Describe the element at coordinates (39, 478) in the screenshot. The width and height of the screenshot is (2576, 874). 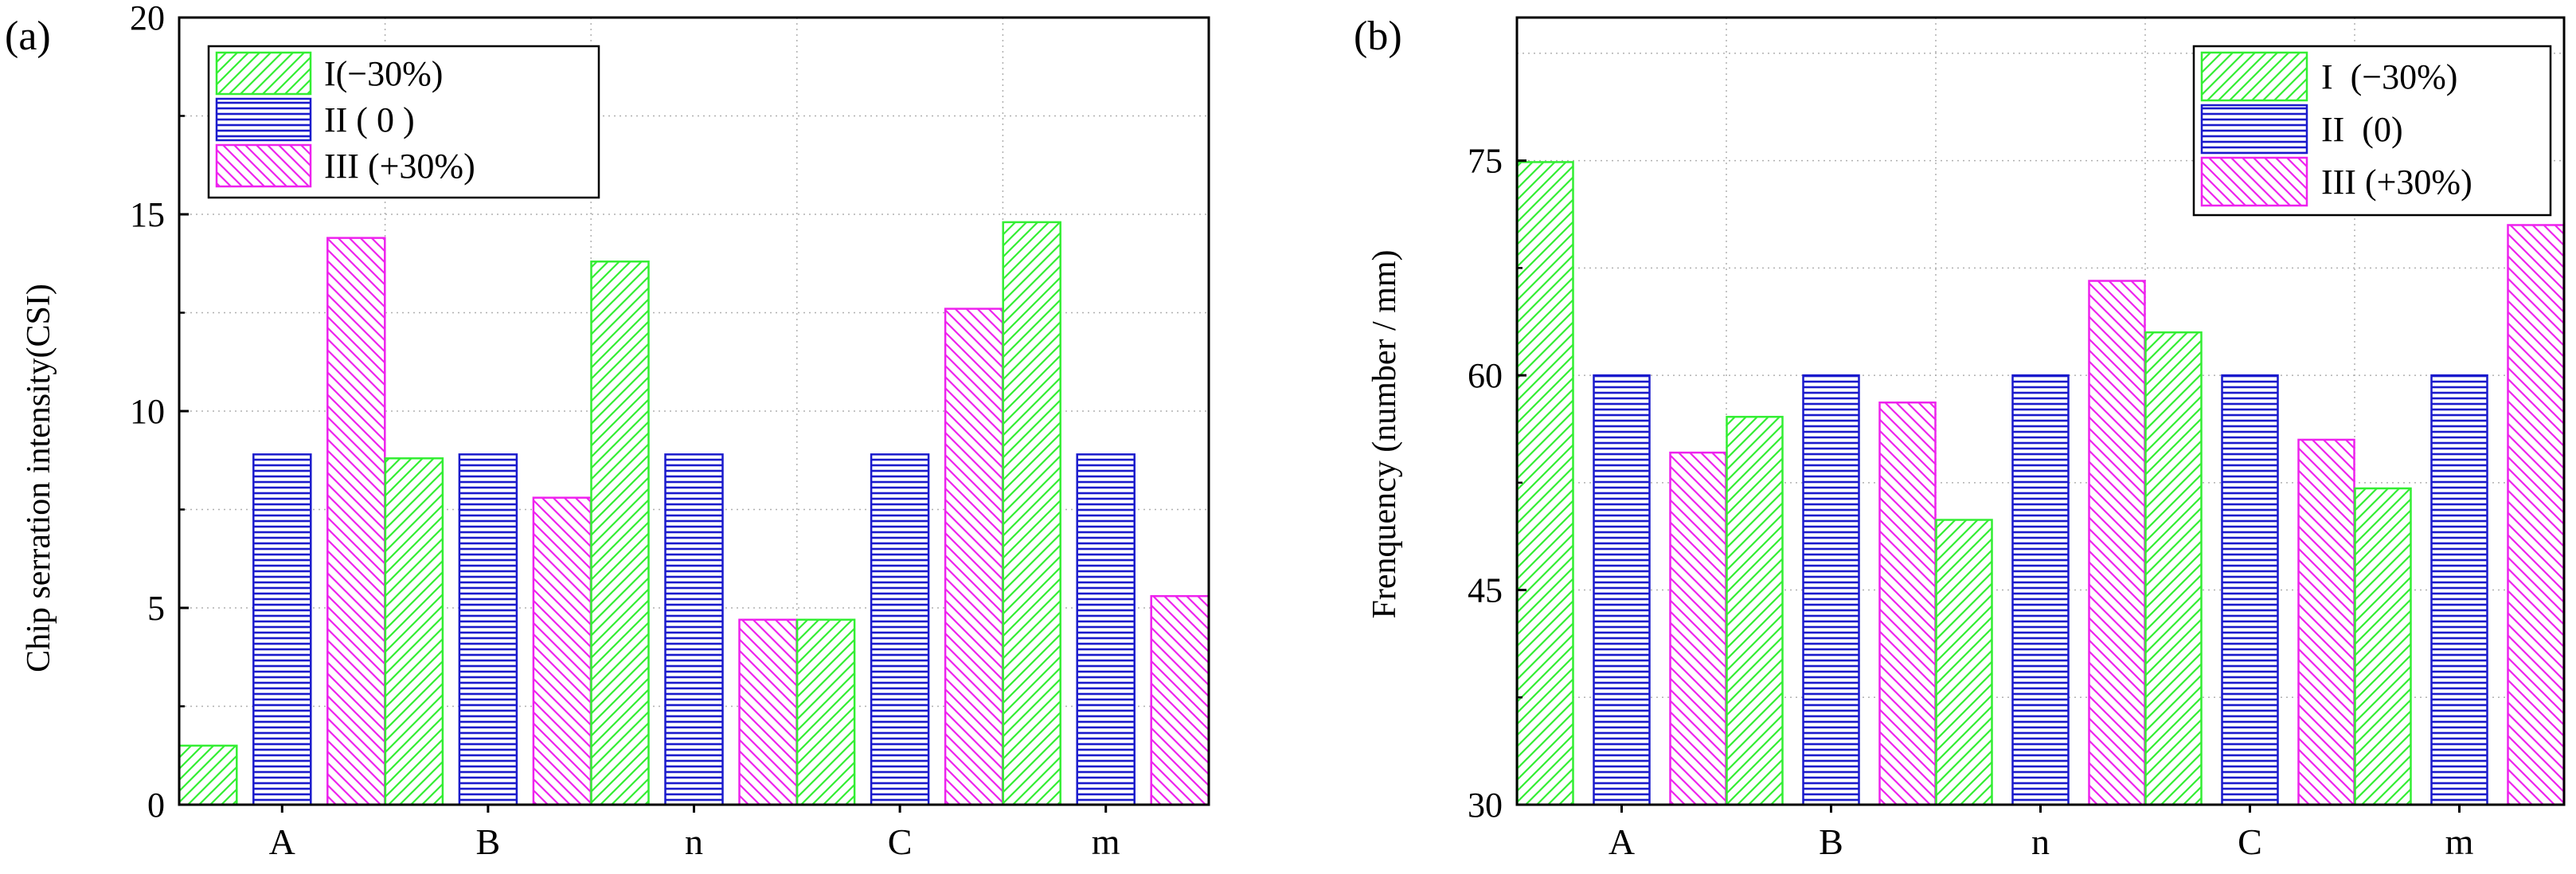
I see `y-axis-label: Chip serration intensity(CSI)` at that location.